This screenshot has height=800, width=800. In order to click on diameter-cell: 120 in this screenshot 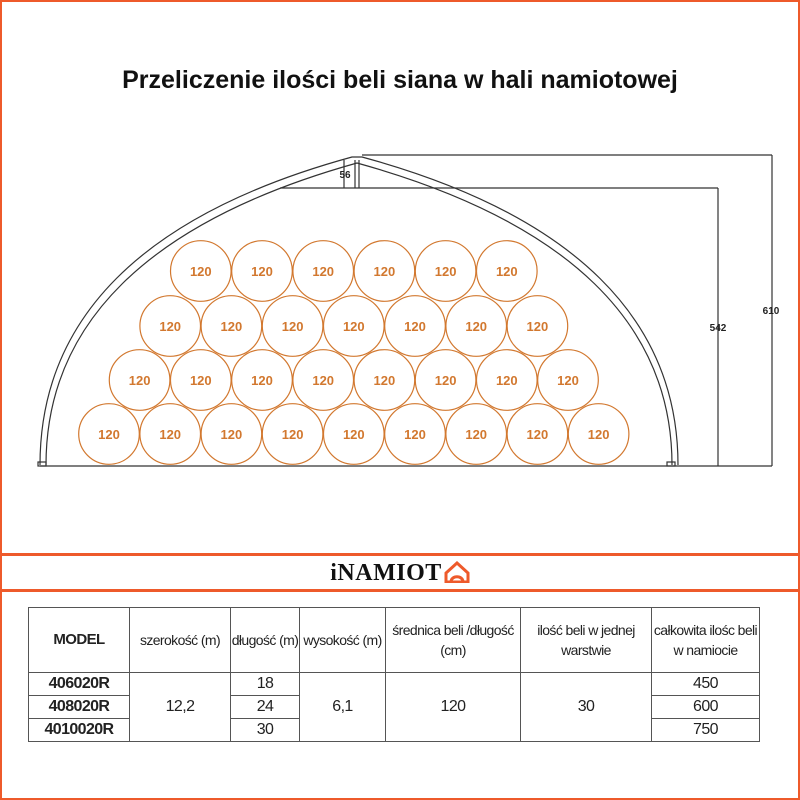, I will do `click(453, 707)`.